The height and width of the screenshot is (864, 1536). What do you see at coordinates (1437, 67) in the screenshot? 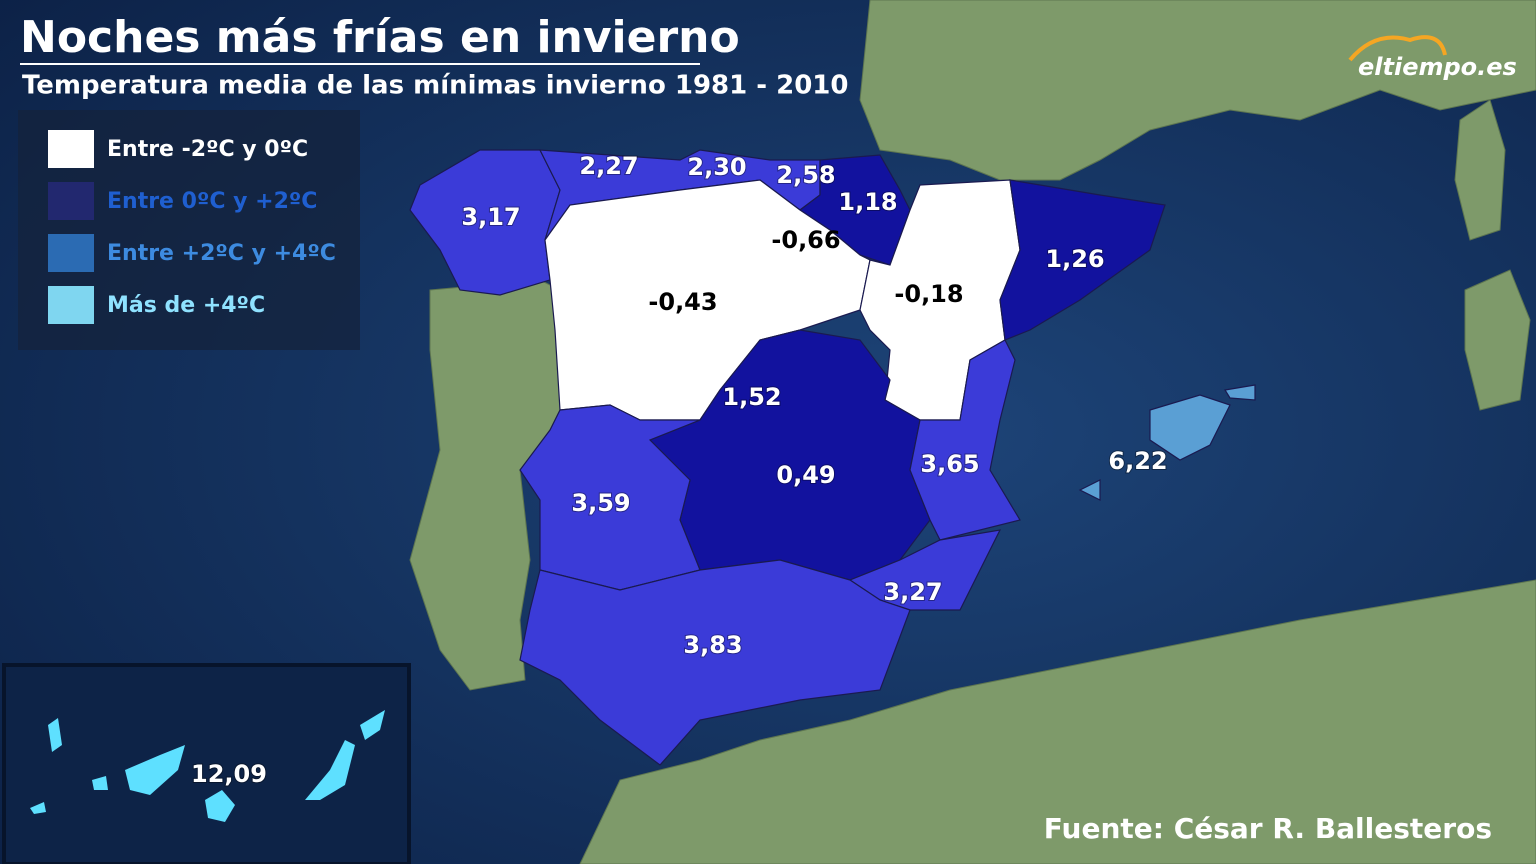
I see `logo: eltiempo.es` at bounding box center [1437, 67].